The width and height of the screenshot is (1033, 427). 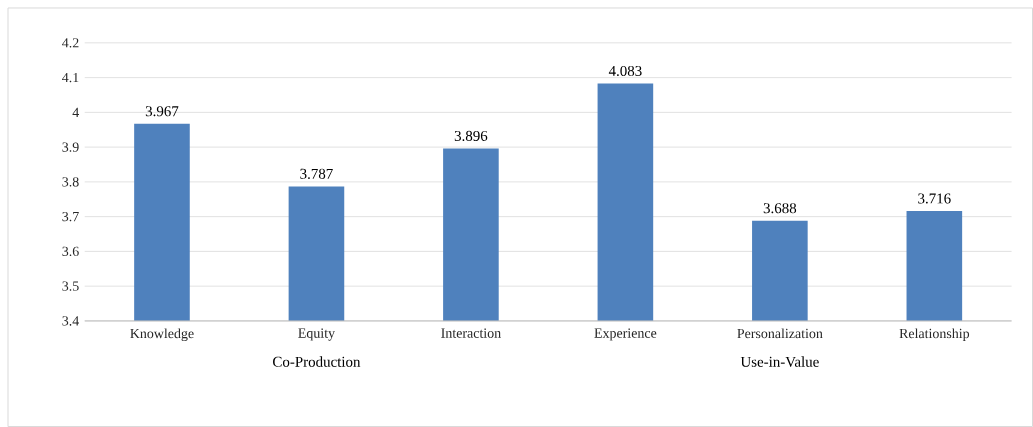 I want to click on x-tick-label: Personalization, so click(x=780, y=333).